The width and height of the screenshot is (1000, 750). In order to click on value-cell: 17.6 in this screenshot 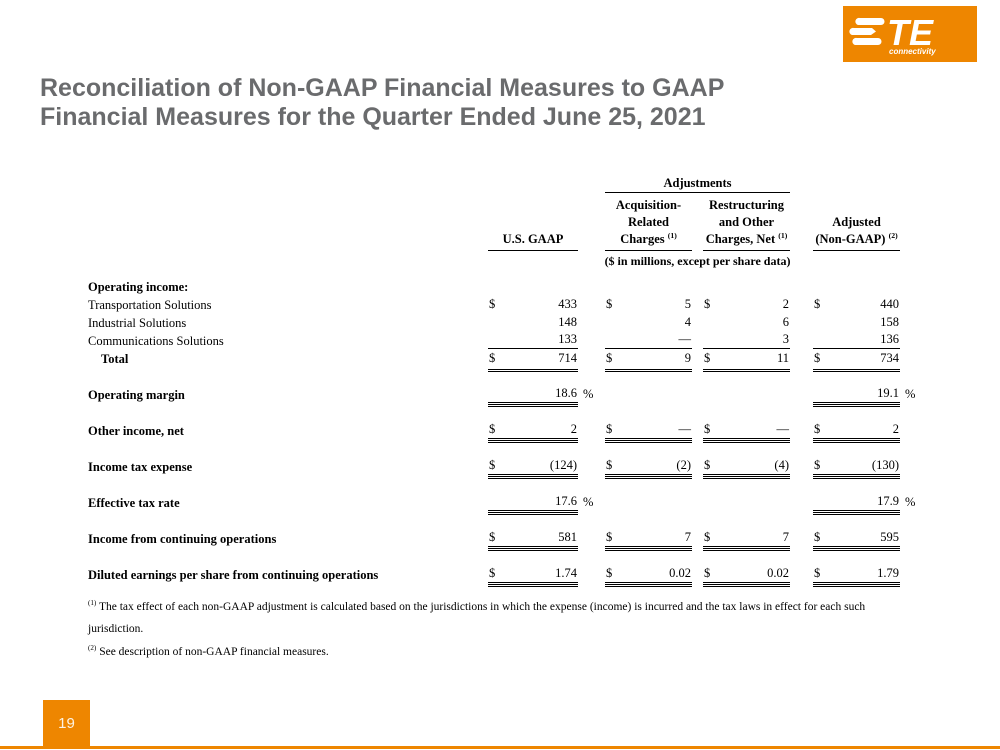, I will do `click(533, 504)`.